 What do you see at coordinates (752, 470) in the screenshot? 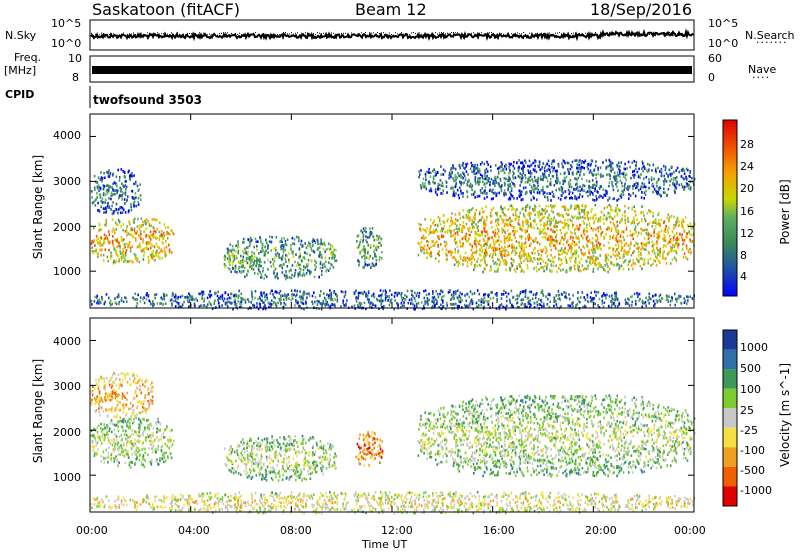
I see `velocity-cbar-tick-m500: -500` at bounding box center [752, 470].